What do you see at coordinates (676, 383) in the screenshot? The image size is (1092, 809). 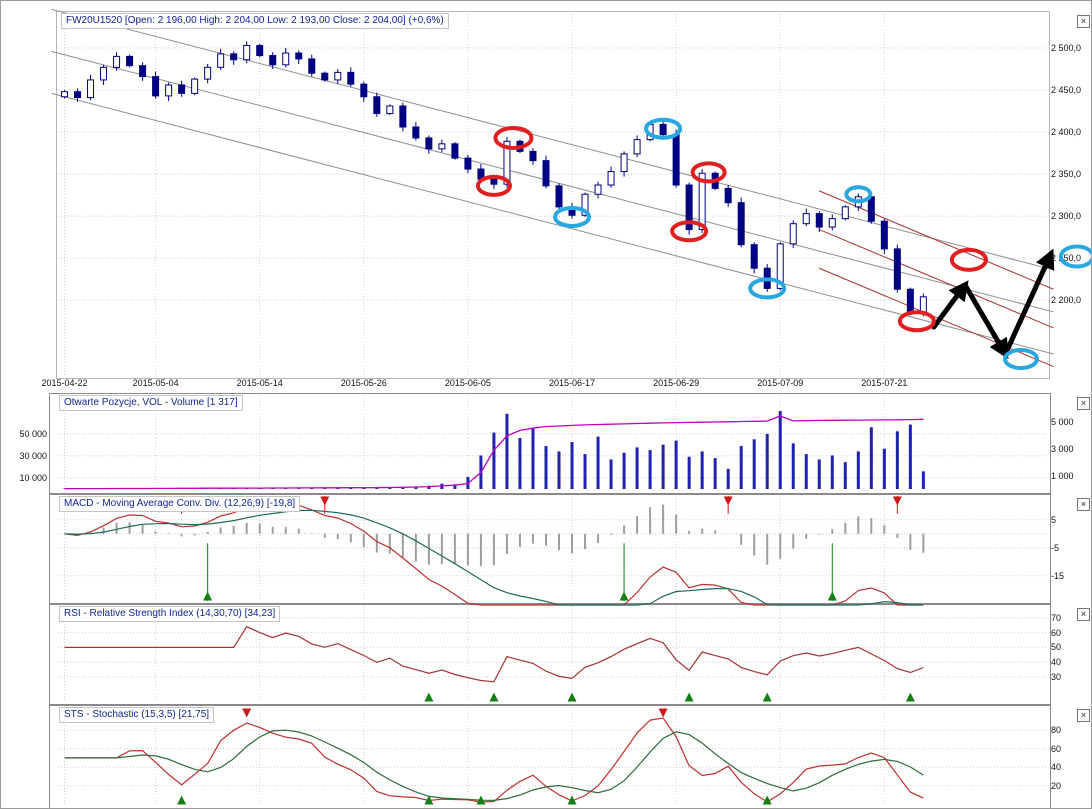 I see `date-tick-label: 2015-06-29` at bounding box center [676, 383].